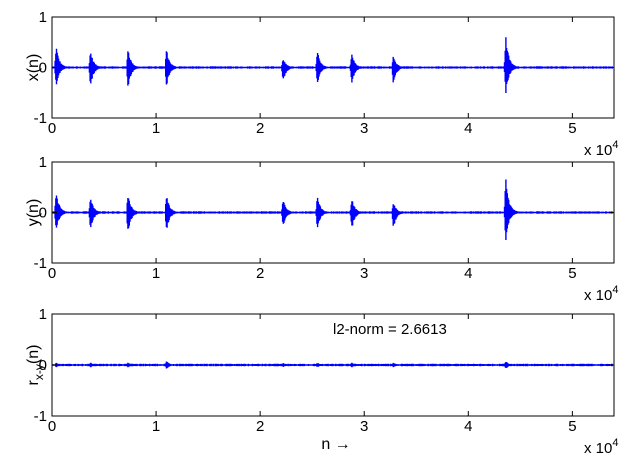  I want to click on l2-norm-annotation: l2-norm = 2.6613, so click(390, 329).